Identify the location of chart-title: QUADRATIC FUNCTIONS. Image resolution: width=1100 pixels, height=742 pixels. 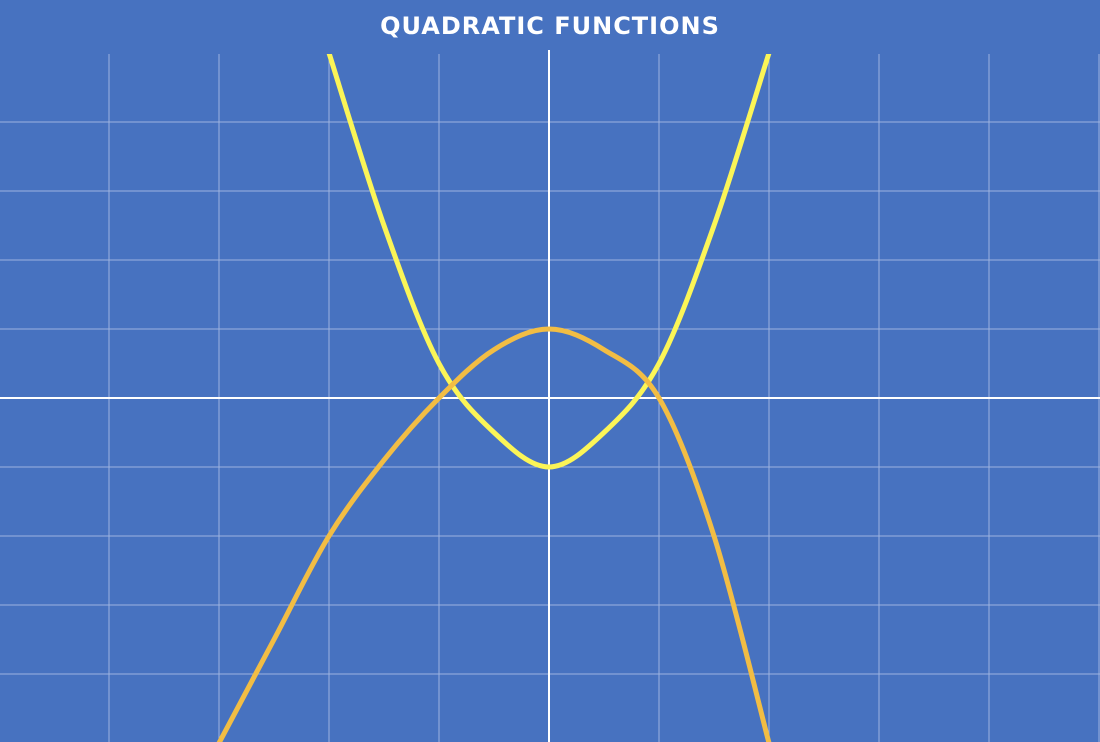
(550, 26).